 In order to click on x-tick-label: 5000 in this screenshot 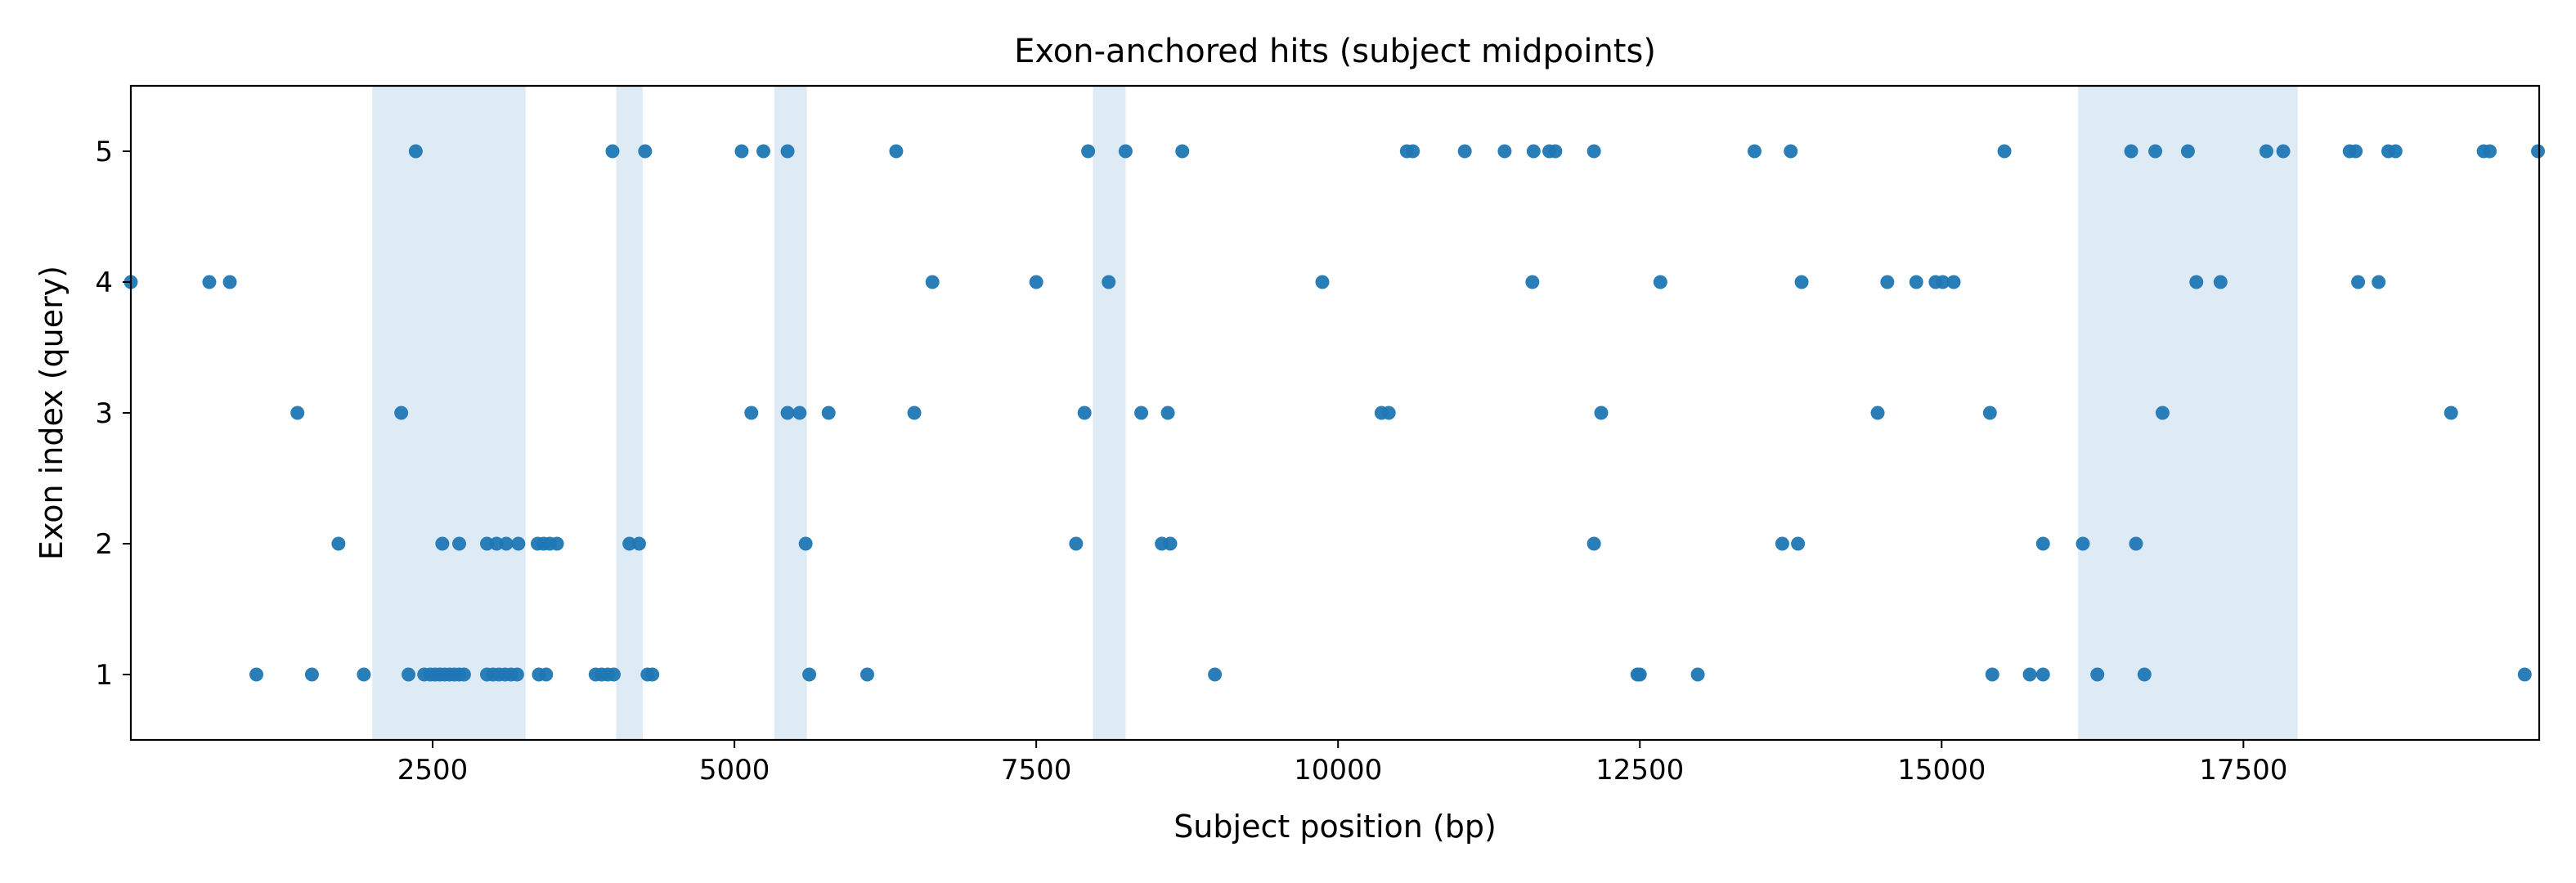, I will do `click(735, 770)`.